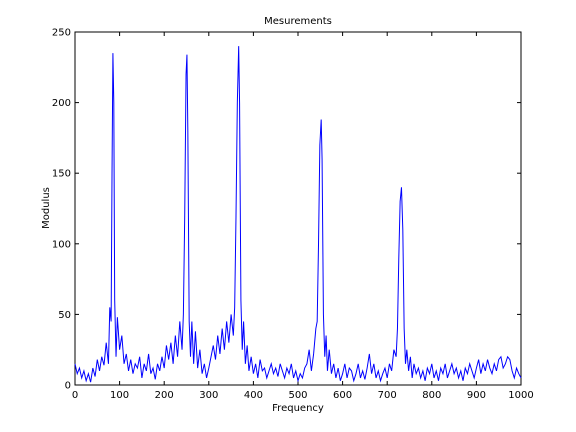  I want to click on y-tick-label: 0, so click(68, 386).